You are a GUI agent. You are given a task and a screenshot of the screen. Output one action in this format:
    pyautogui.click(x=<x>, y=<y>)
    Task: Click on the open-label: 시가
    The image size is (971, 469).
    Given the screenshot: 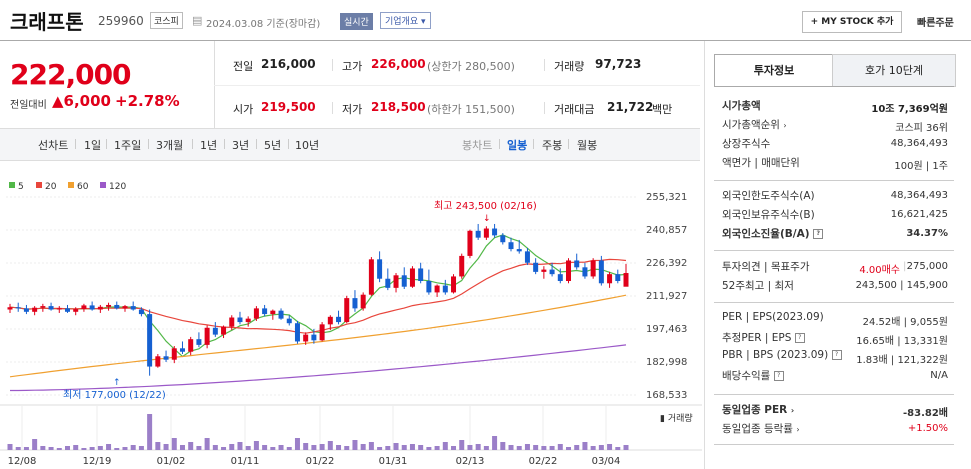 What is the action you would take?
    pyautogui.click(x=243, y=109)
    